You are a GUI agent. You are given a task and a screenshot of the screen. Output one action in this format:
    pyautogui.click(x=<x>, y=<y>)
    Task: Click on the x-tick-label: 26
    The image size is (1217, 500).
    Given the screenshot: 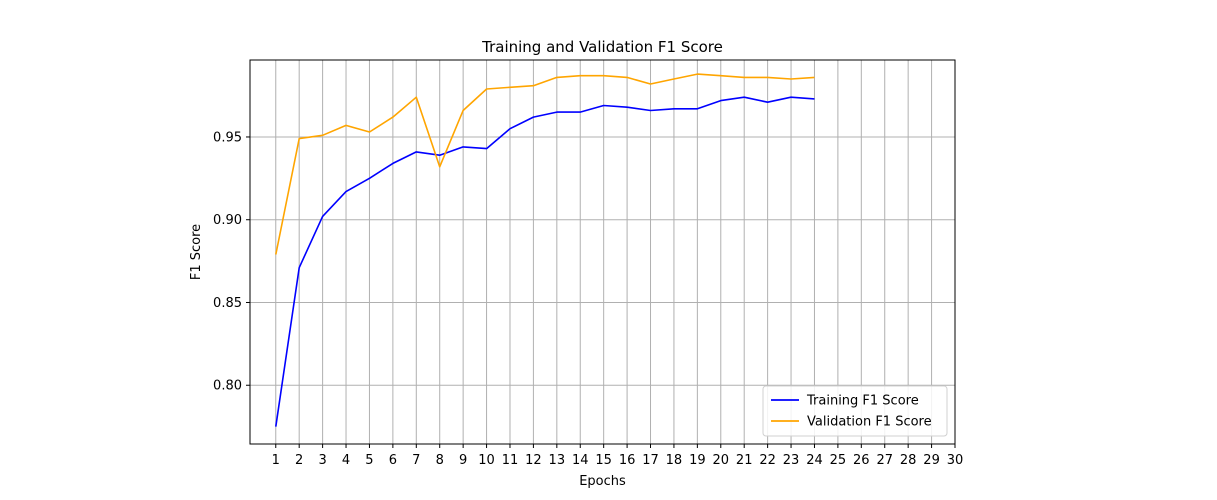 What is the action you would take?
    pyautogui.click(x=861, y=460)
    